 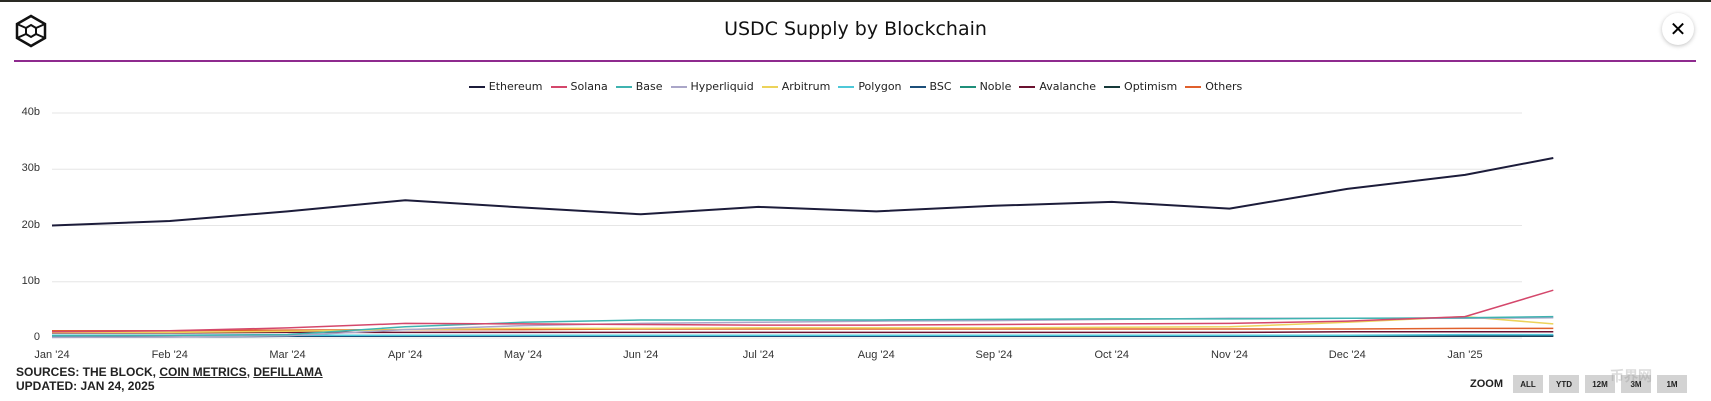 I want to click on x-tick-label: Dec '24, so click(x=1347, y=355).